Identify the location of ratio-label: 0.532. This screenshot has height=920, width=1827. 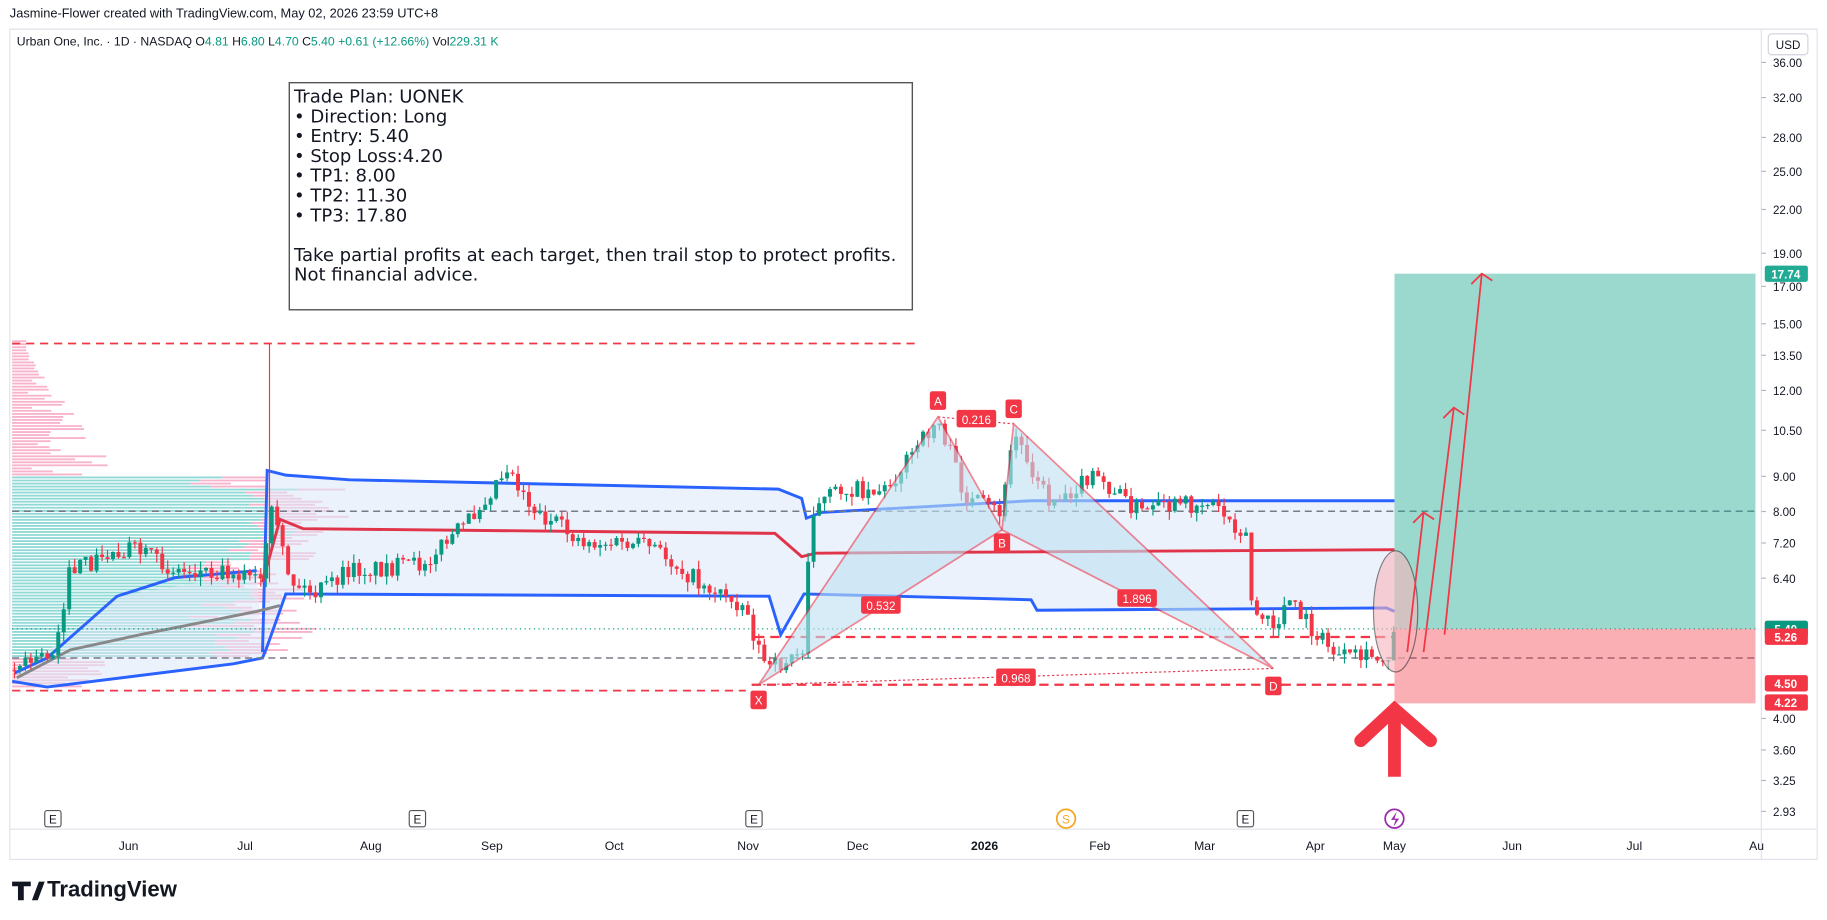
(880, 606).